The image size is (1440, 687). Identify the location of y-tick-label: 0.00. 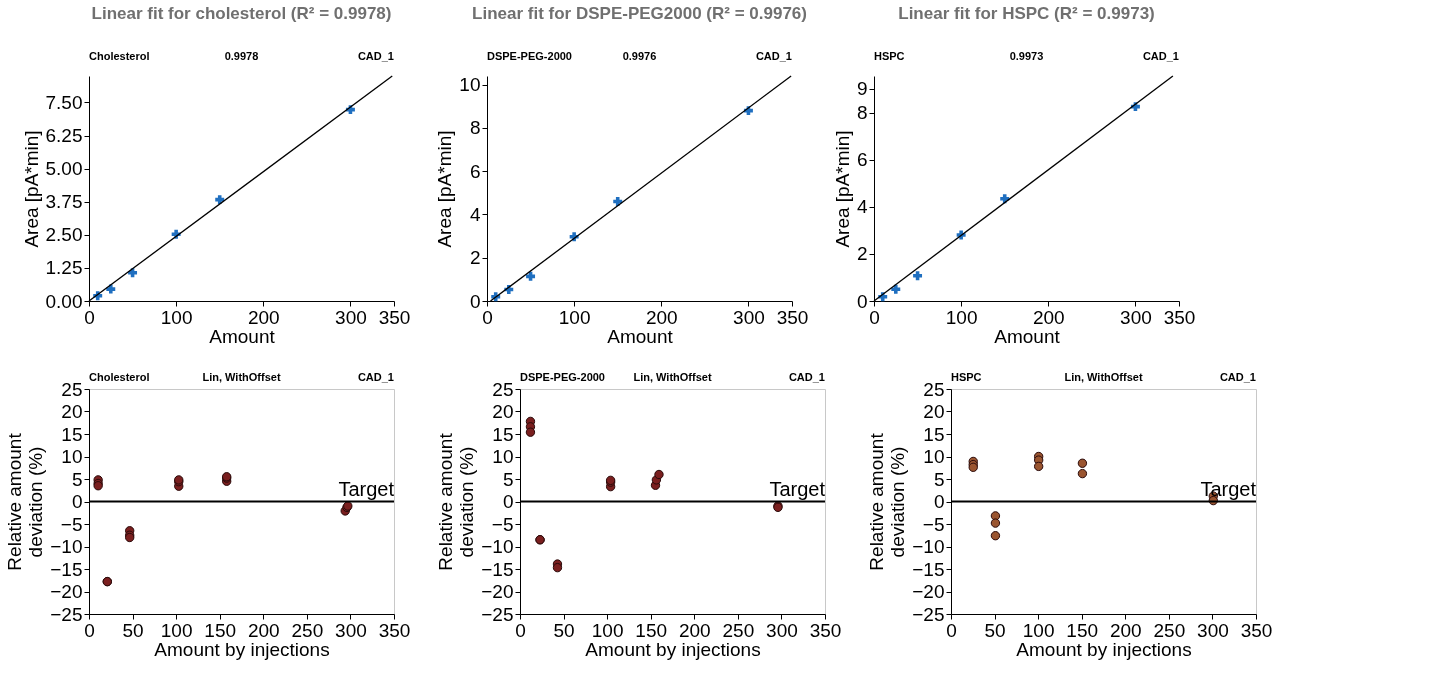
(64, 301).